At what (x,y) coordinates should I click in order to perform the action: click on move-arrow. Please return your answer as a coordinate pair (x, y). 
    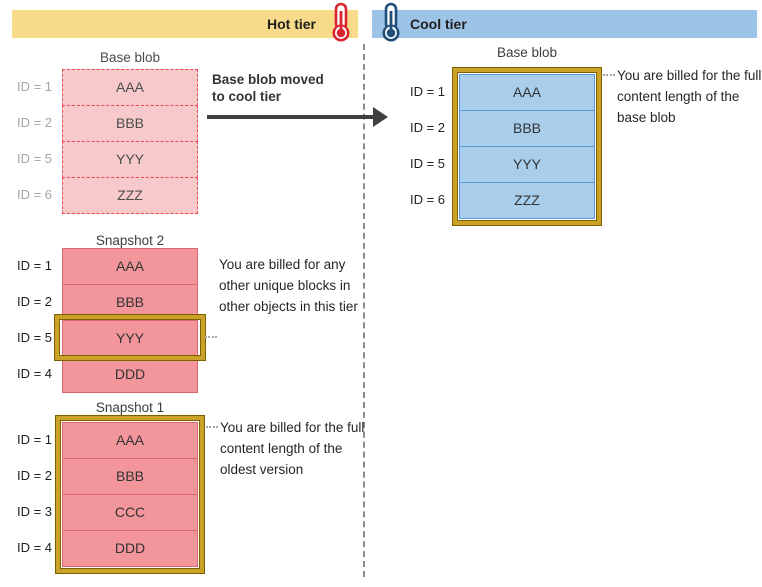
    Looking at the image, I should click on (290, 117).